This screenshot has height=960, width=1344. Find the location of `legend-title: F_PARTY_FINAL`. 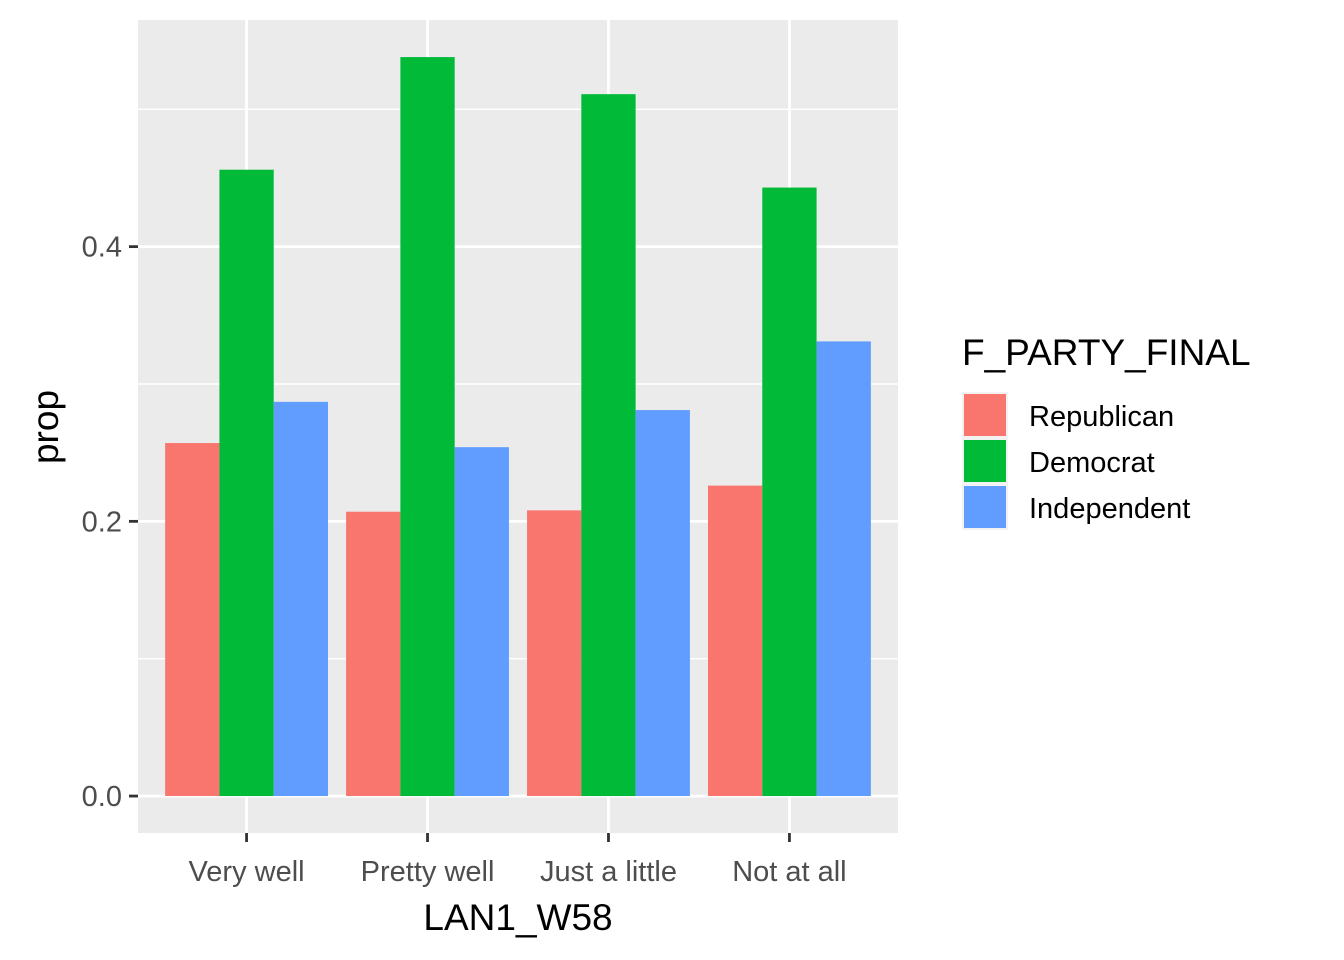

legend-title: F_PARTY_FINAL is located at coordinates (1106, 352).